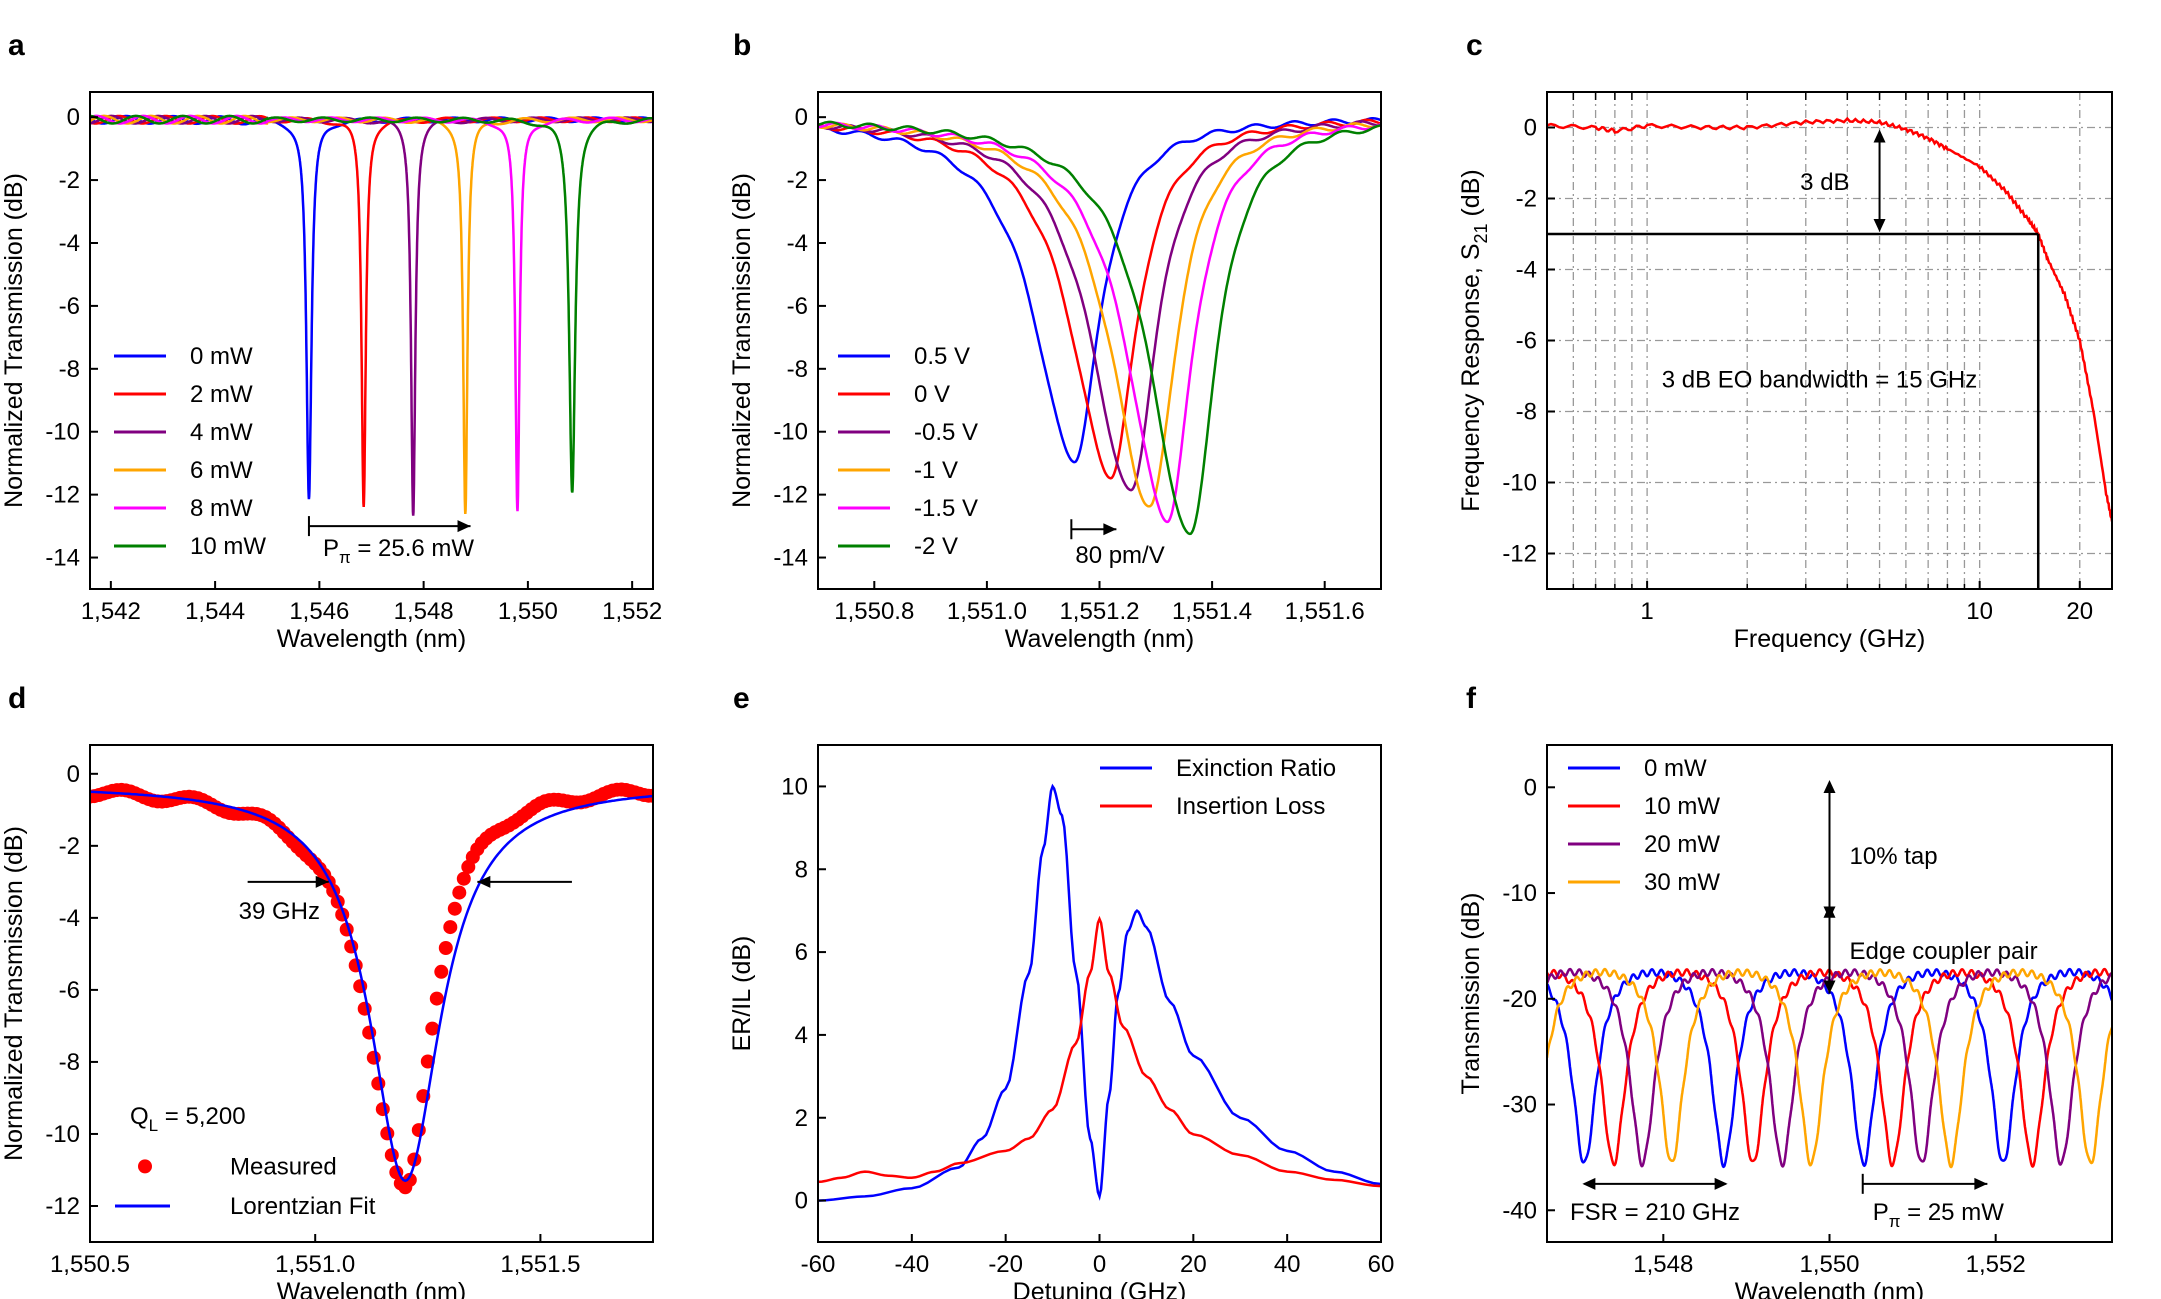 This screenshot has width=2161, height=1299. Describe the element at coordinates (932, 394) in the screenshot. I see `legend-label: 0 V` at that location.